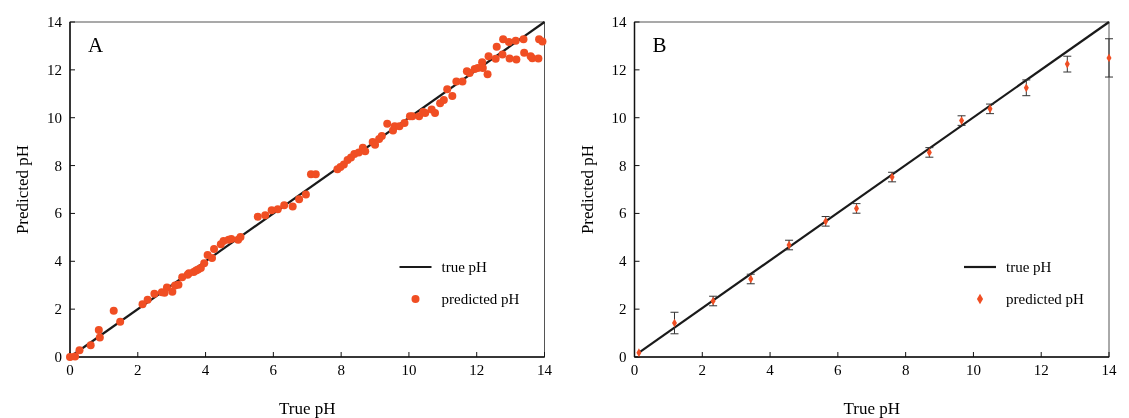 The width and height of the screenshot is (1129, 418). Describe the element at coordinates (659, 45) in the screenshot. I see `text: B` at that location.